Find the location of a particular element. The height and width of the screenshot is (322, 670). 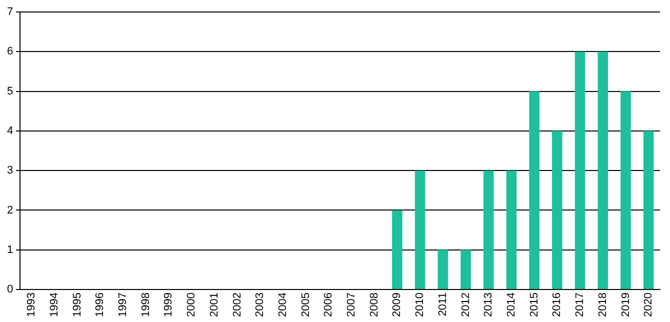

x-tick-label: 2007 is located at coordinates (352, 305).